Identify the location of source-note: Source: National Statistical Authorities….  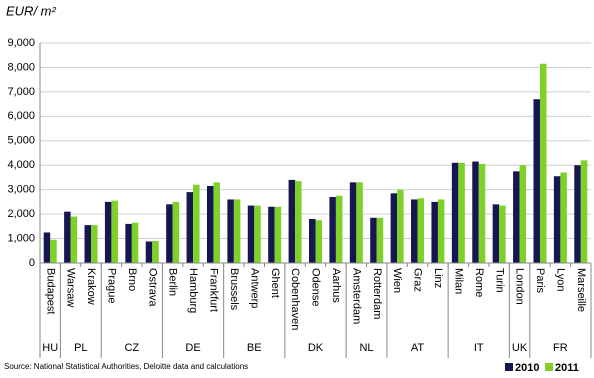
(126, 366).